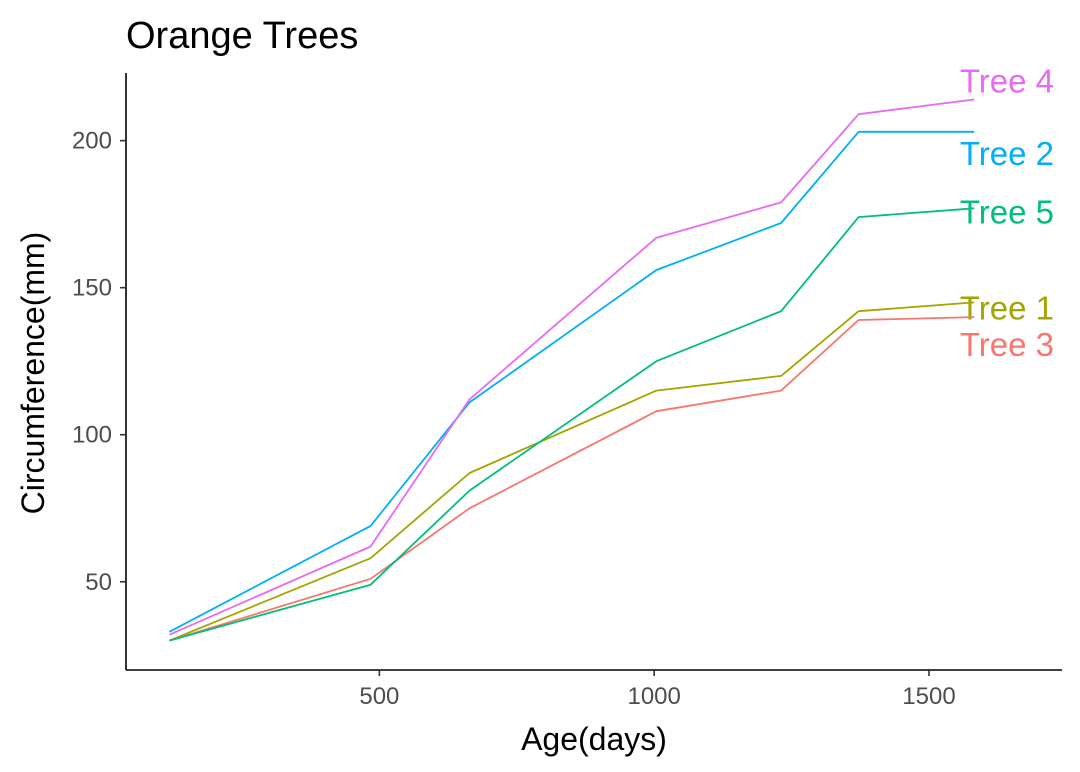 This screenshot has height=772, width=1080. I want to click on chart-title: Orange Trees, so click(242, 36).